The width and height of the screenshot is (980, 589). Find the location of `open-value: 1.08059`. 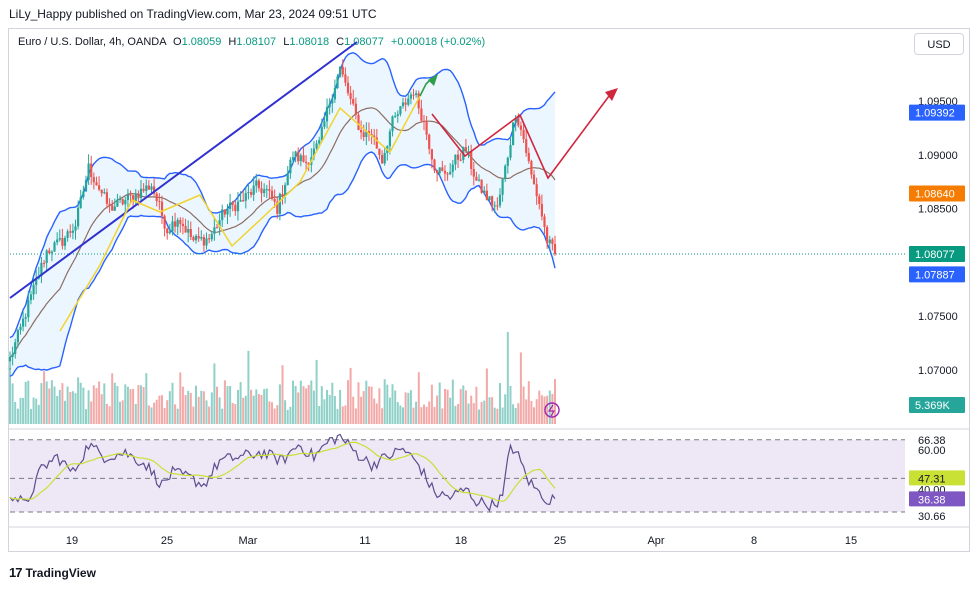

open-value: 1.08059 is located at coordinates (201, 42).